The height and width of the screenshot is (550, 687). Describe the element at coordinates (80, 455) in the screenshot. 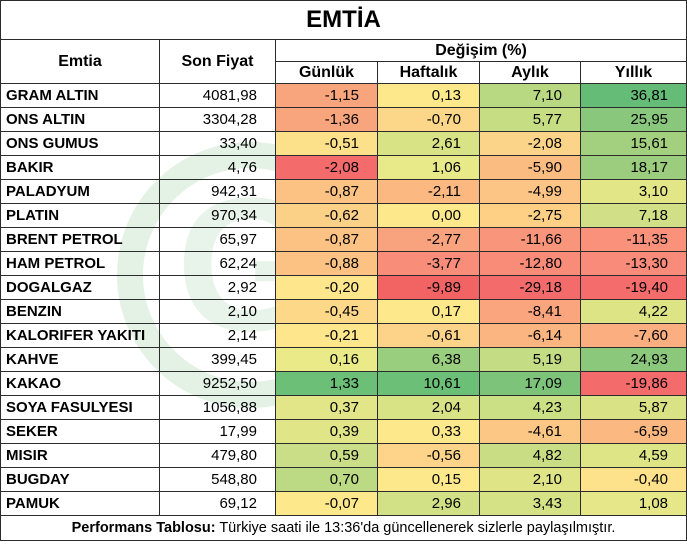

I see `commodity-name: MISIR` at that location.